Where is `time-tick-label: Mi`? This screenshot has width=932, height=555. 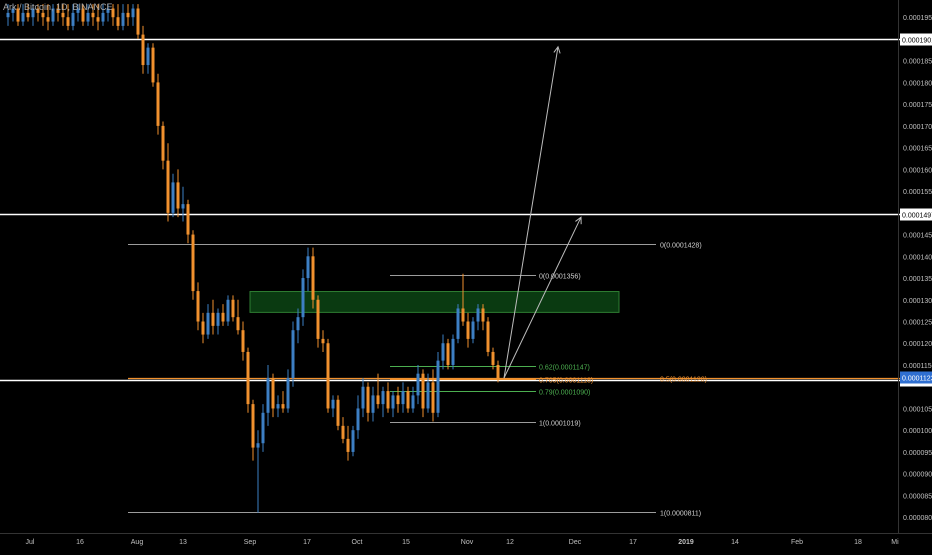
time-tick-label: Mi is located at coordinates (895, 542).